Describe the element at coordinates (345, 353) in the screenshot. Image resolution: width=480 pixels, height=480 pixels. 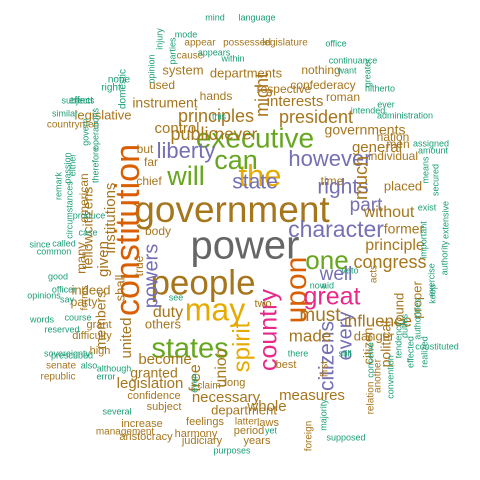
I see `word-still: still` at that location.